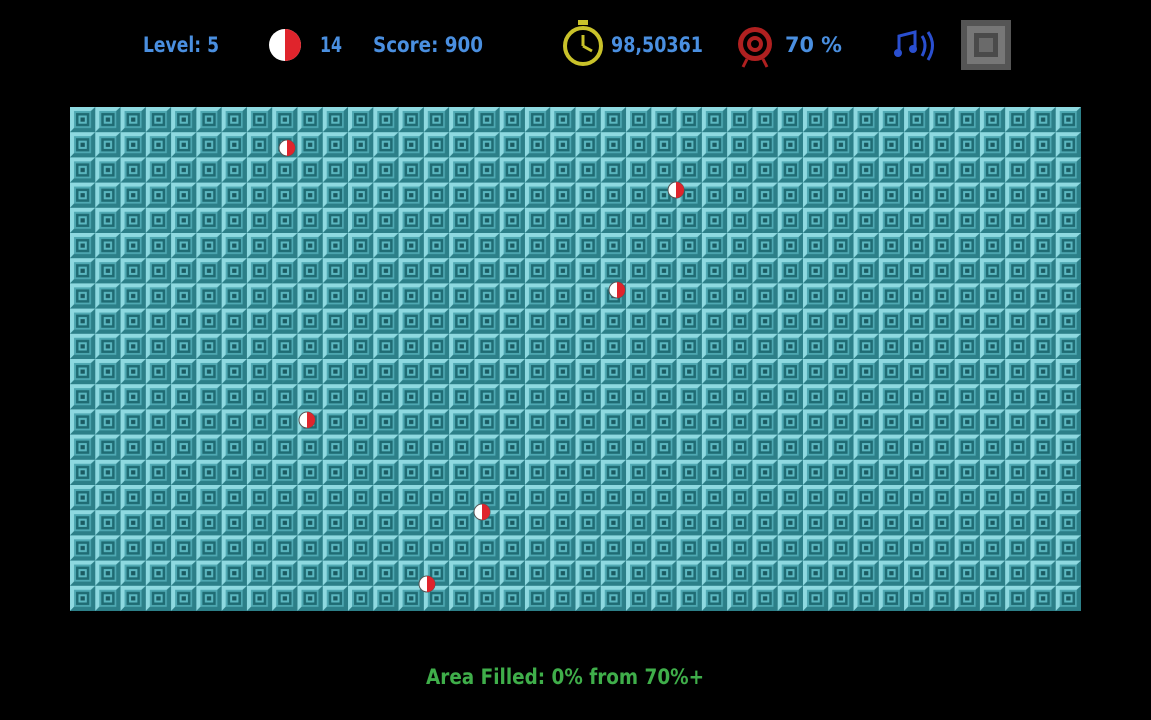  What do you see at coordinates (813, 45) in the screenshot?
I see `target-value: 70 %` at bounding box center [813, 45].